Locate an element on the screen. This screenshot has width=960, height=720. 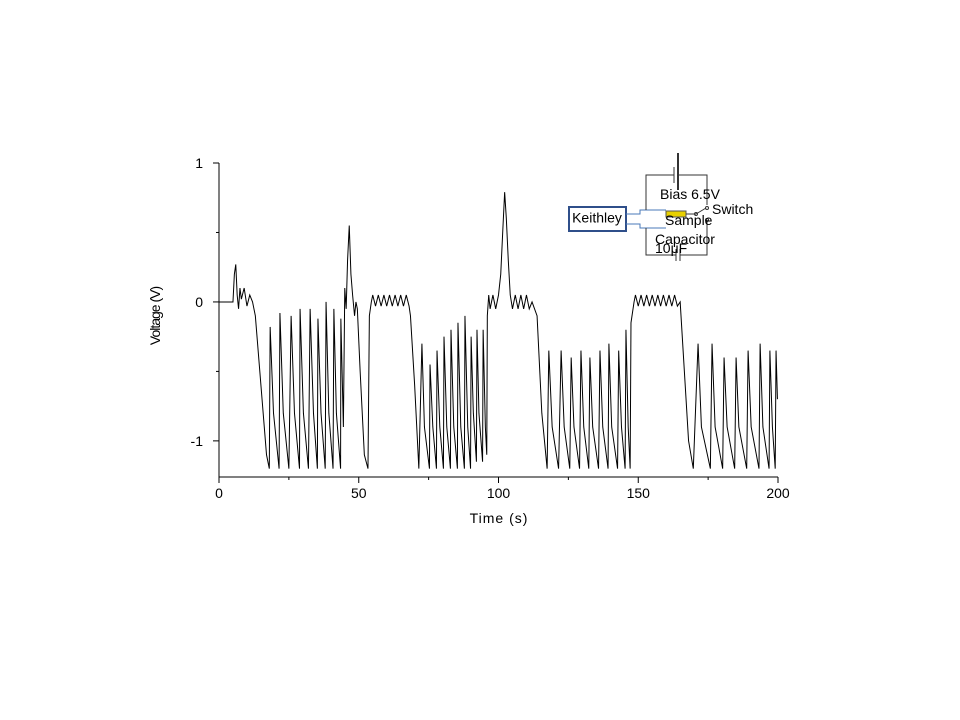
inset-diagram is located at coordinates (638, 207).